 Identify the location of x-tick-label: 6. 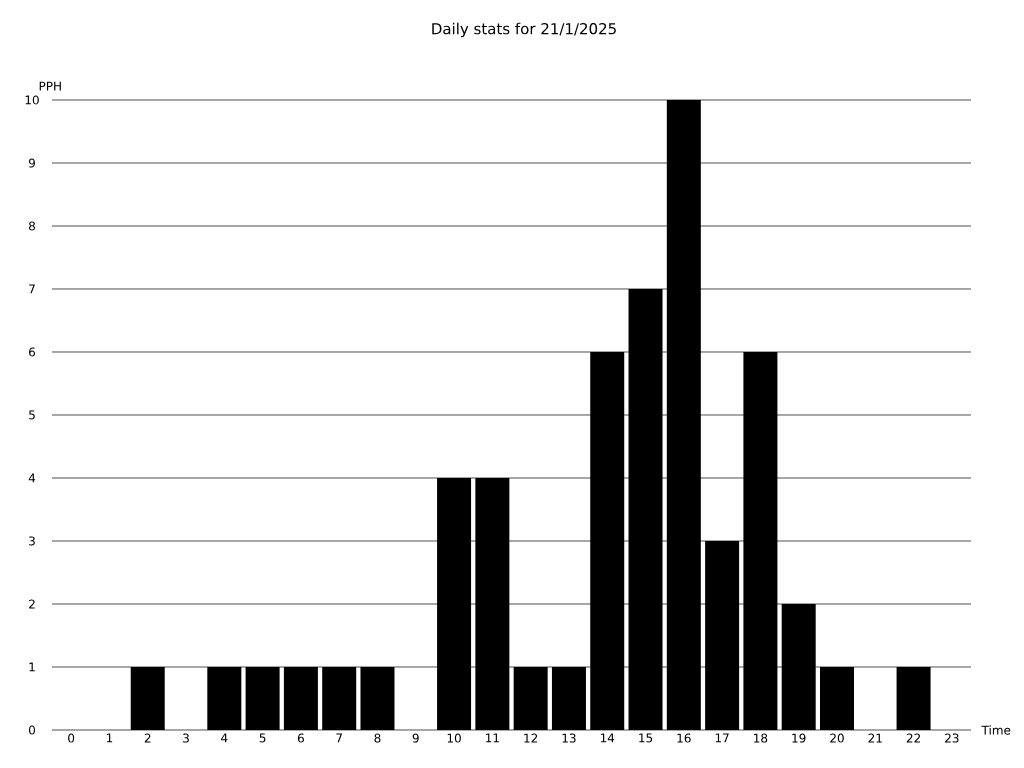
(300, 738).